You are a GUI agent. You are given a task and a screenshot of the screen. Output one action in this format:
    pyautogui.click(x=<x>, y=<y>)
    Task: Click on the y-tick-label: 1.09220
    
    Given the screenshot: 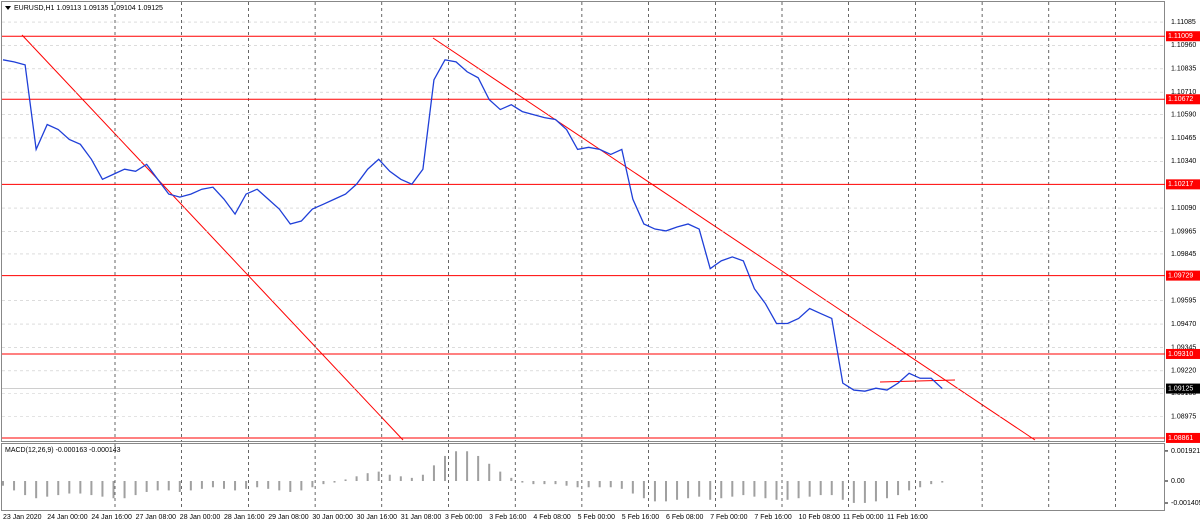 What is the action you would take?
    pyautogui.click(x=1183, y=371)
    